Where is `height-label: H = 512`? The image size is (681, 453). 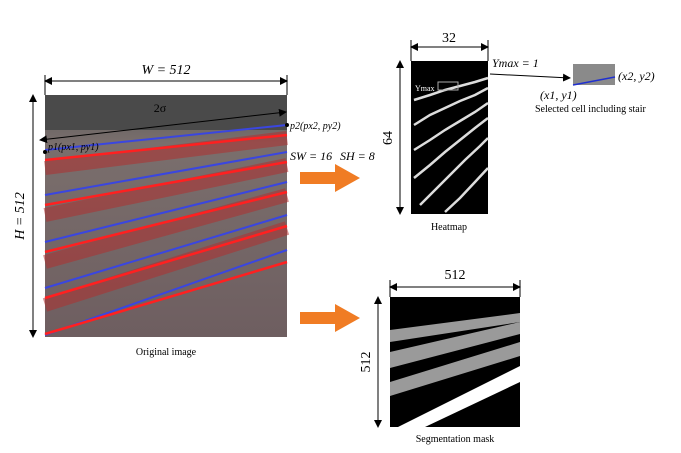 height-label: H = 512 is located at coordinates (20, 216).